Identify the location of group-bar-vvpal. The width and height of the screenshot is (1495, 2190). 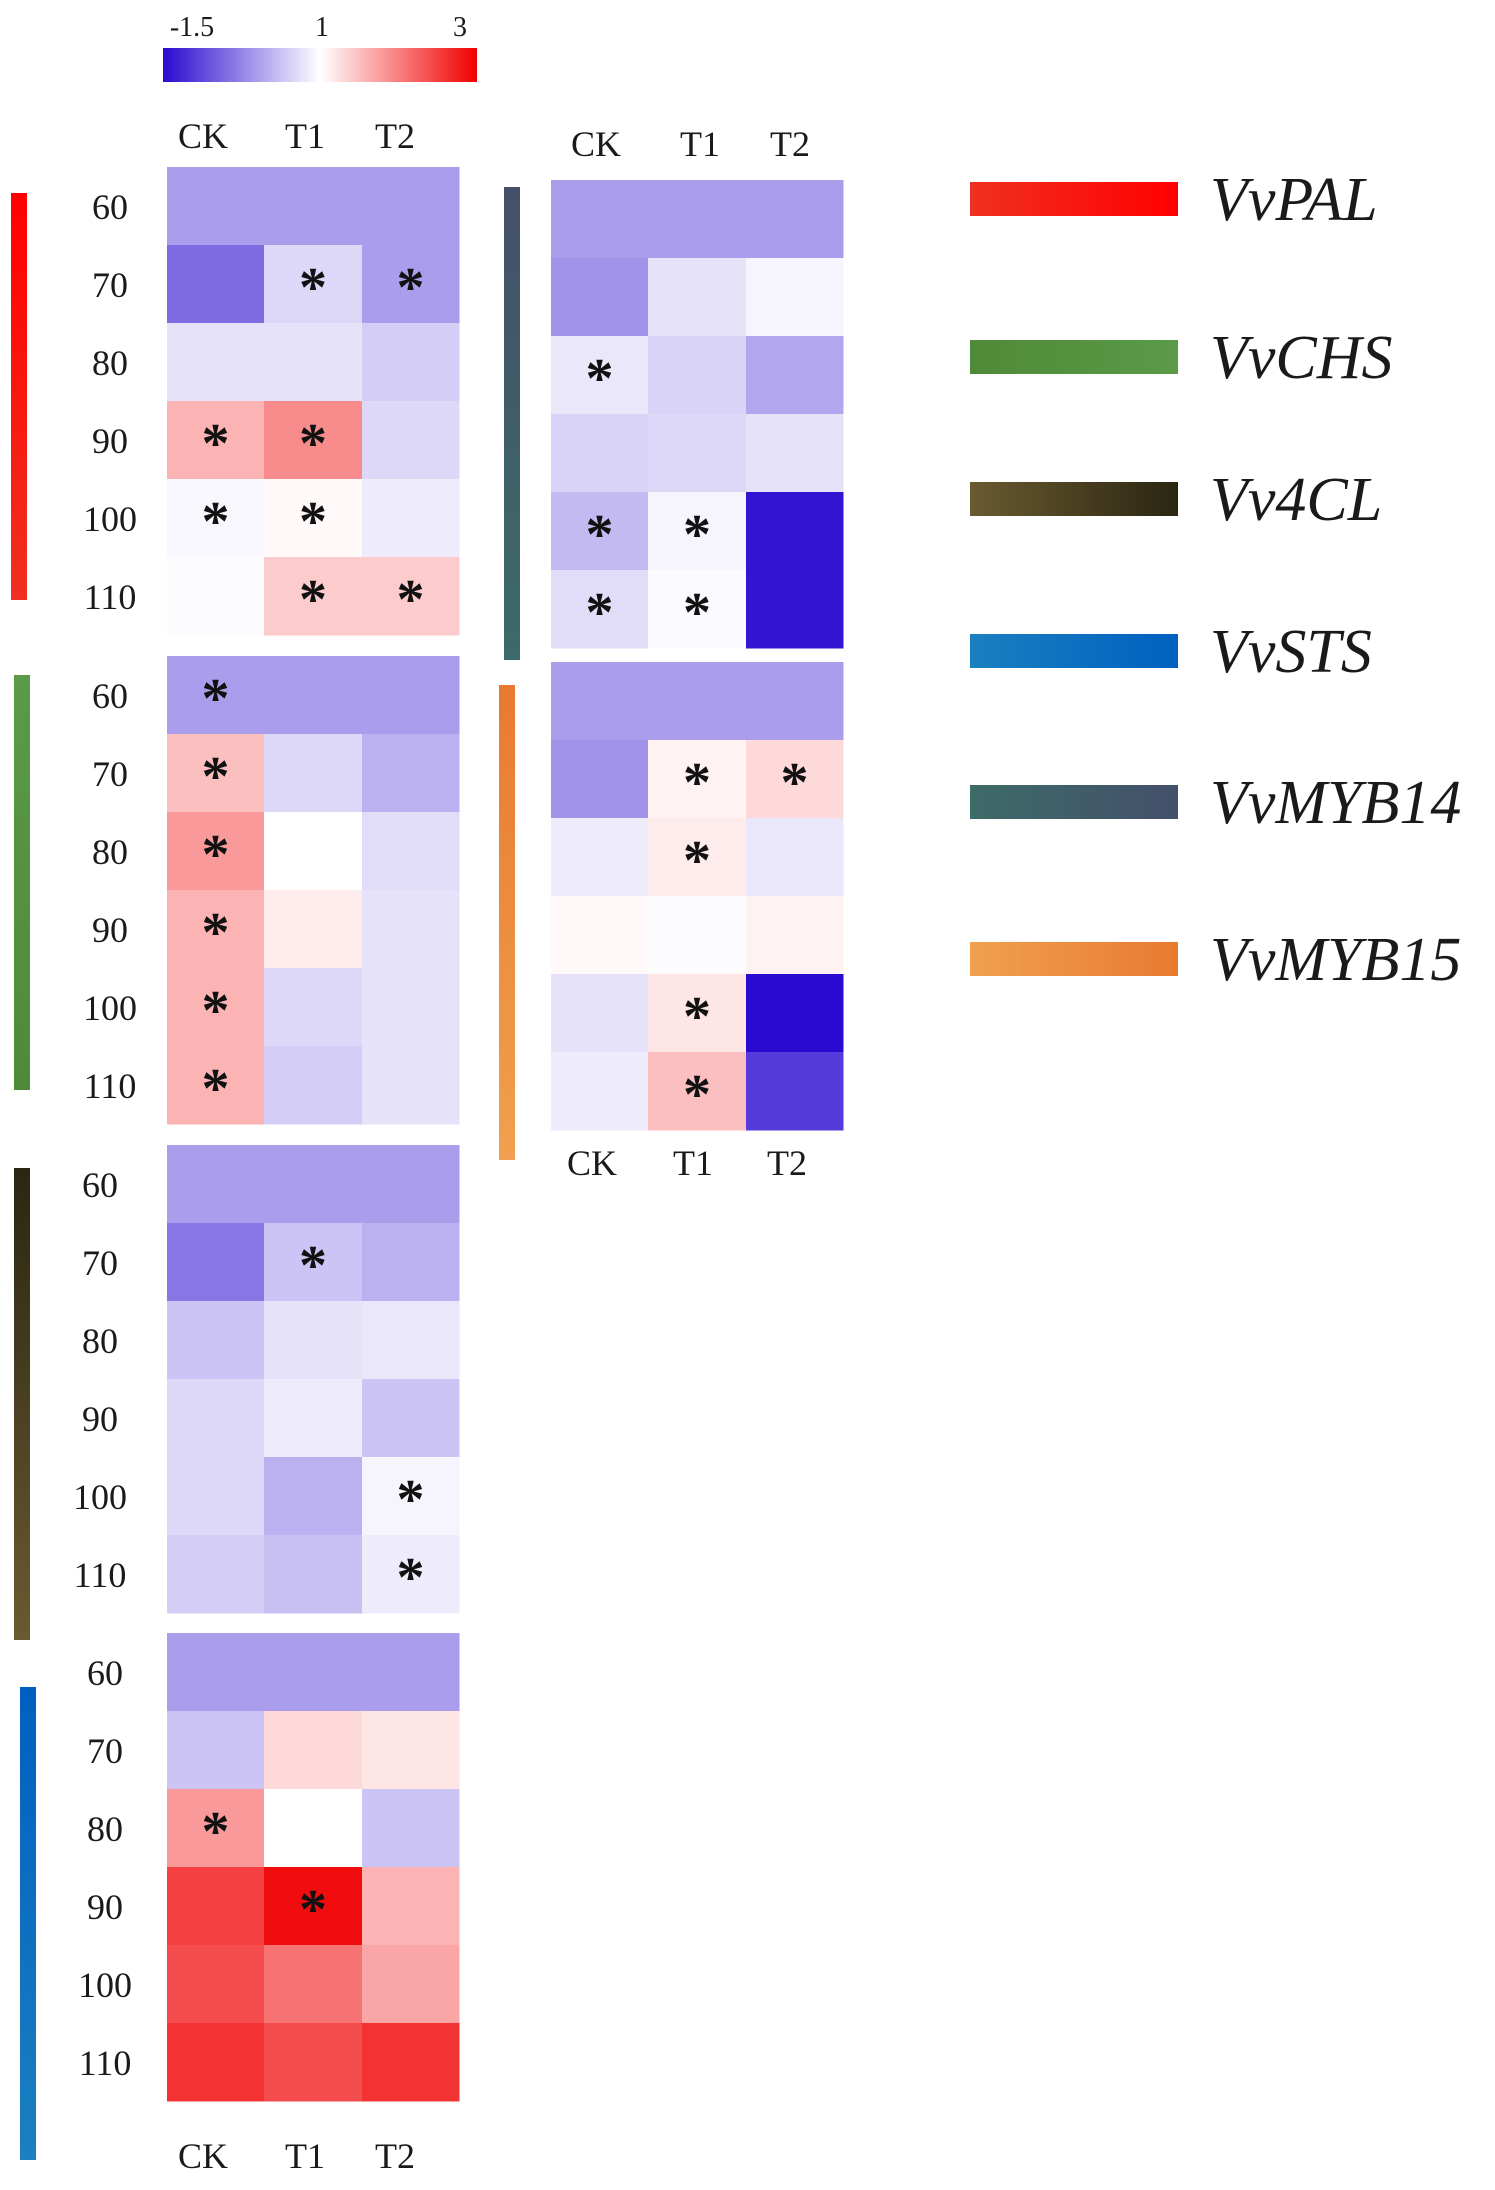
(19, 396).